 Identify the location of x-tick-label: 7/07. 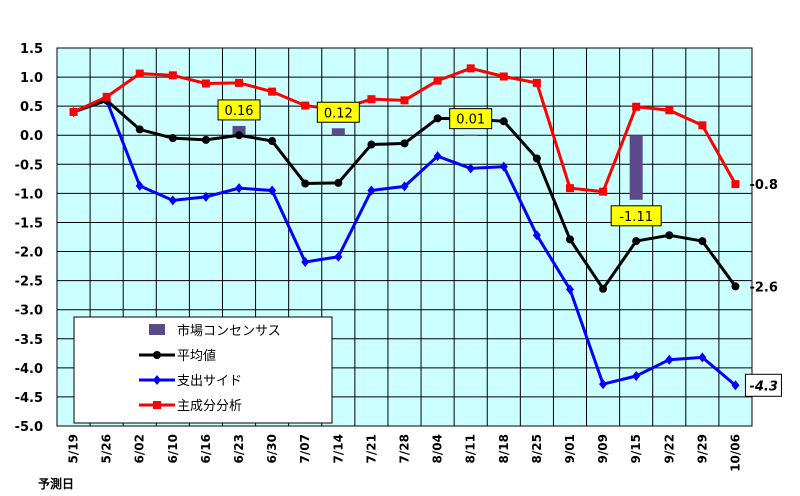
(305, 448).